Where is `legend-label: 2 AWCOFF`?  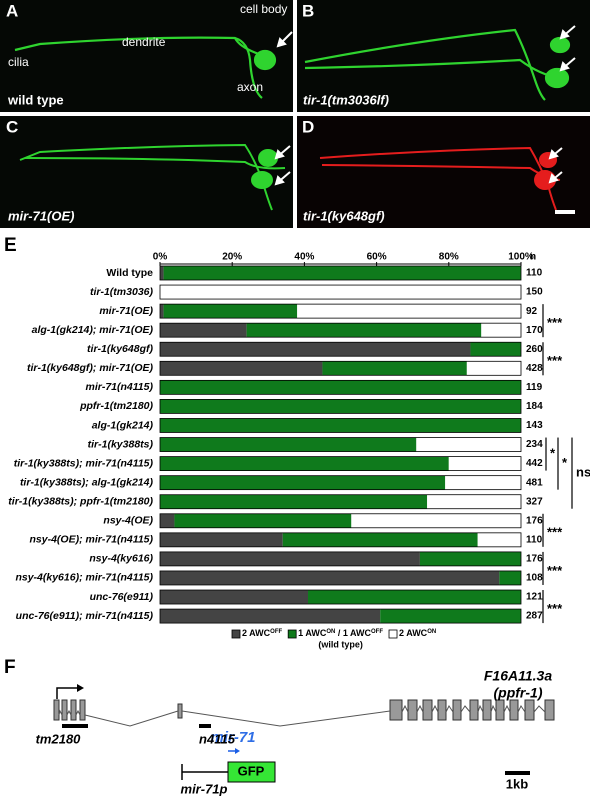 legend-label: 2 AWCOFF is located at coordinates (262, 633).